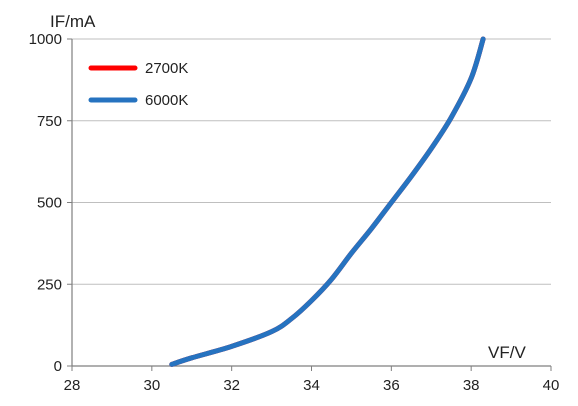 The image size is (578, 406). What do you see at coordinates (58, 366) in the screenshot?
I see `y-tick-label-0: 0` at bounding box center [58, 366].